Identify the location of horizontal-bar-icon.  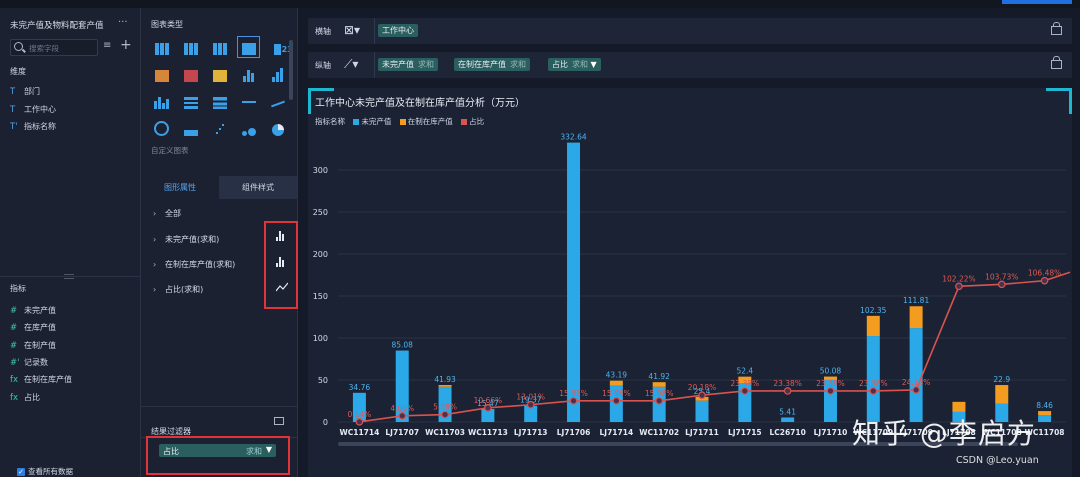
(190, 101).